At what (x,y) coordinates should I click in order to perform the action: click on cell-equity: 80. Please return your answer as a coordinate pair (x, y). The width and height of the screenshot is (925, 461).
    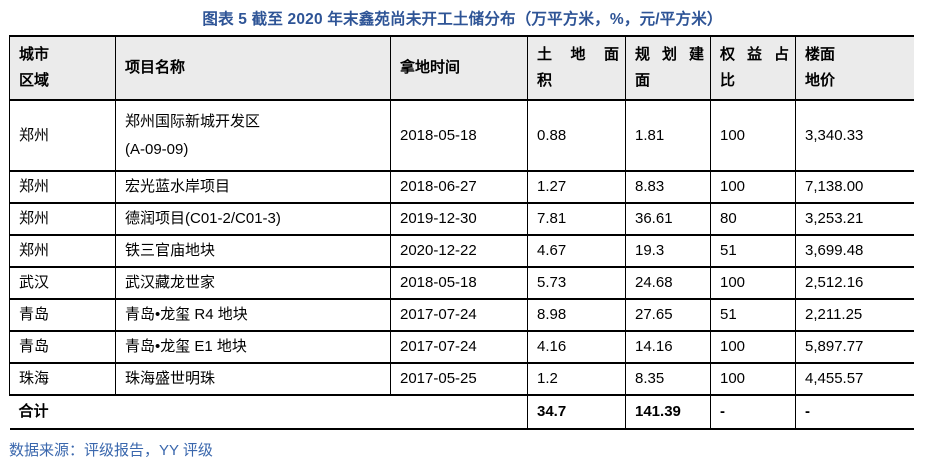
    Looking at the image, I should click on (753, 218).